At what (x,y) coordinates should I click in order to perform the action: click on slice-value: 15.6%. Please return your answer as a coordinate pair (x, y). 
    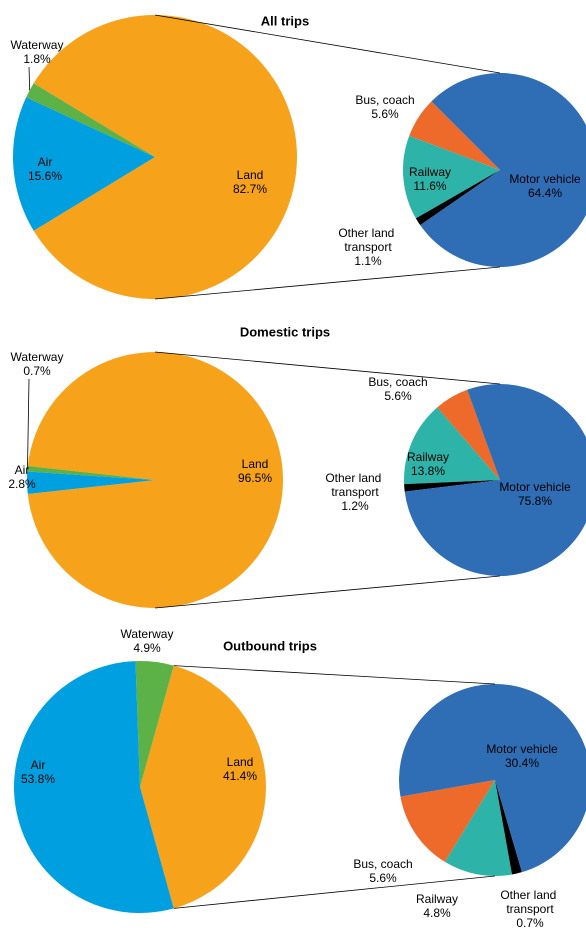
    Looking at the image, I should click on (45, 176).